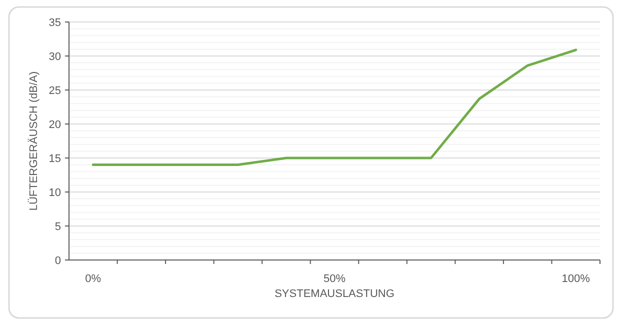  I want to click on x-tick-label: 50%, so click(334, 278).